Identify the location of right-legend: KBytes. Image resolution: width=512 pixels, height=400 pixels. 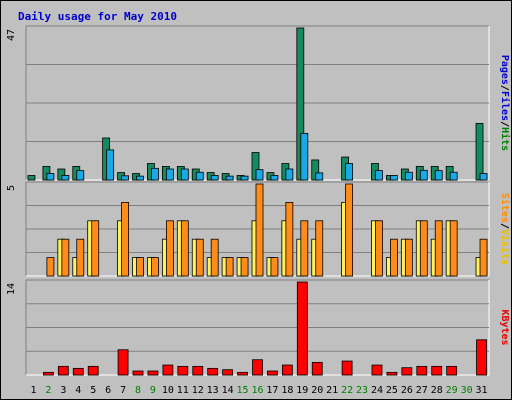
(504, 327).